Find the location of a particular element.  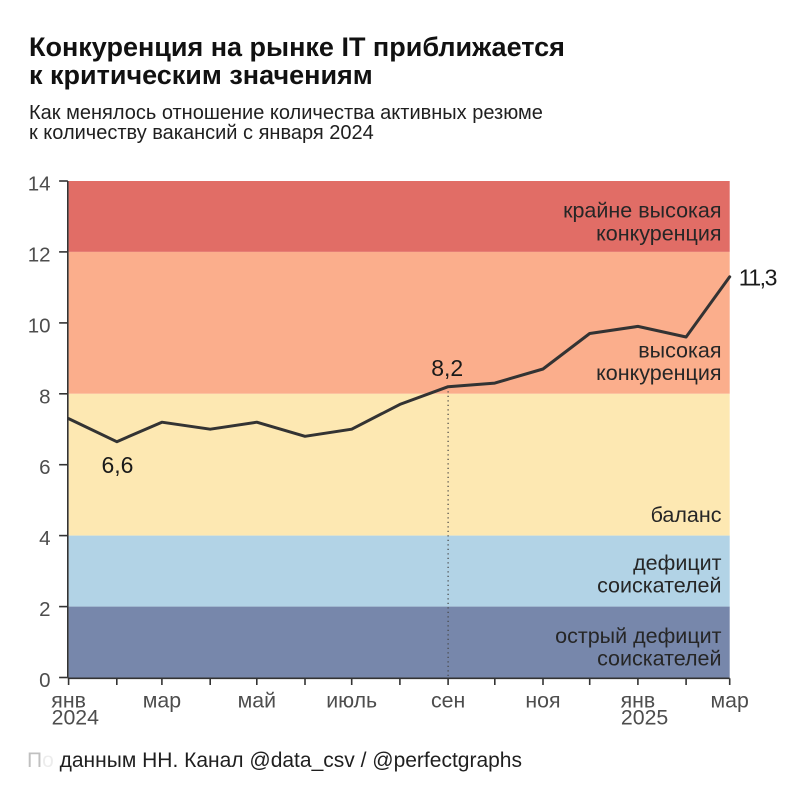

svg-text: май is located at coordinates (257, 701).